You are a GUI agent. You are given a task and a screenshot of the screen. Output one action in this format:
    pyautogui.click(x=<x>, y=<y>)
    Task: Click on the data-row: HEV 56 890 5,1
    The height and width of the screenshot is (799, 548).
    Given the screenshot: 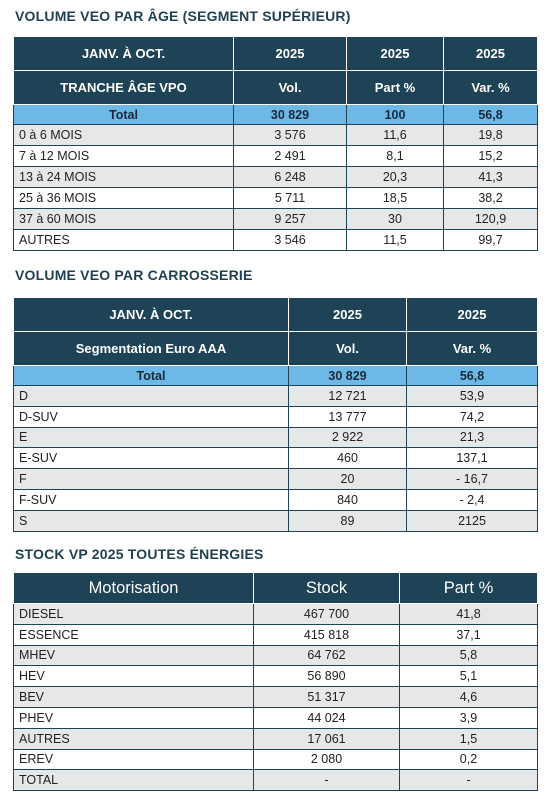 What is the action you would take?
    pyautogui.click(x=275, y=676)
    